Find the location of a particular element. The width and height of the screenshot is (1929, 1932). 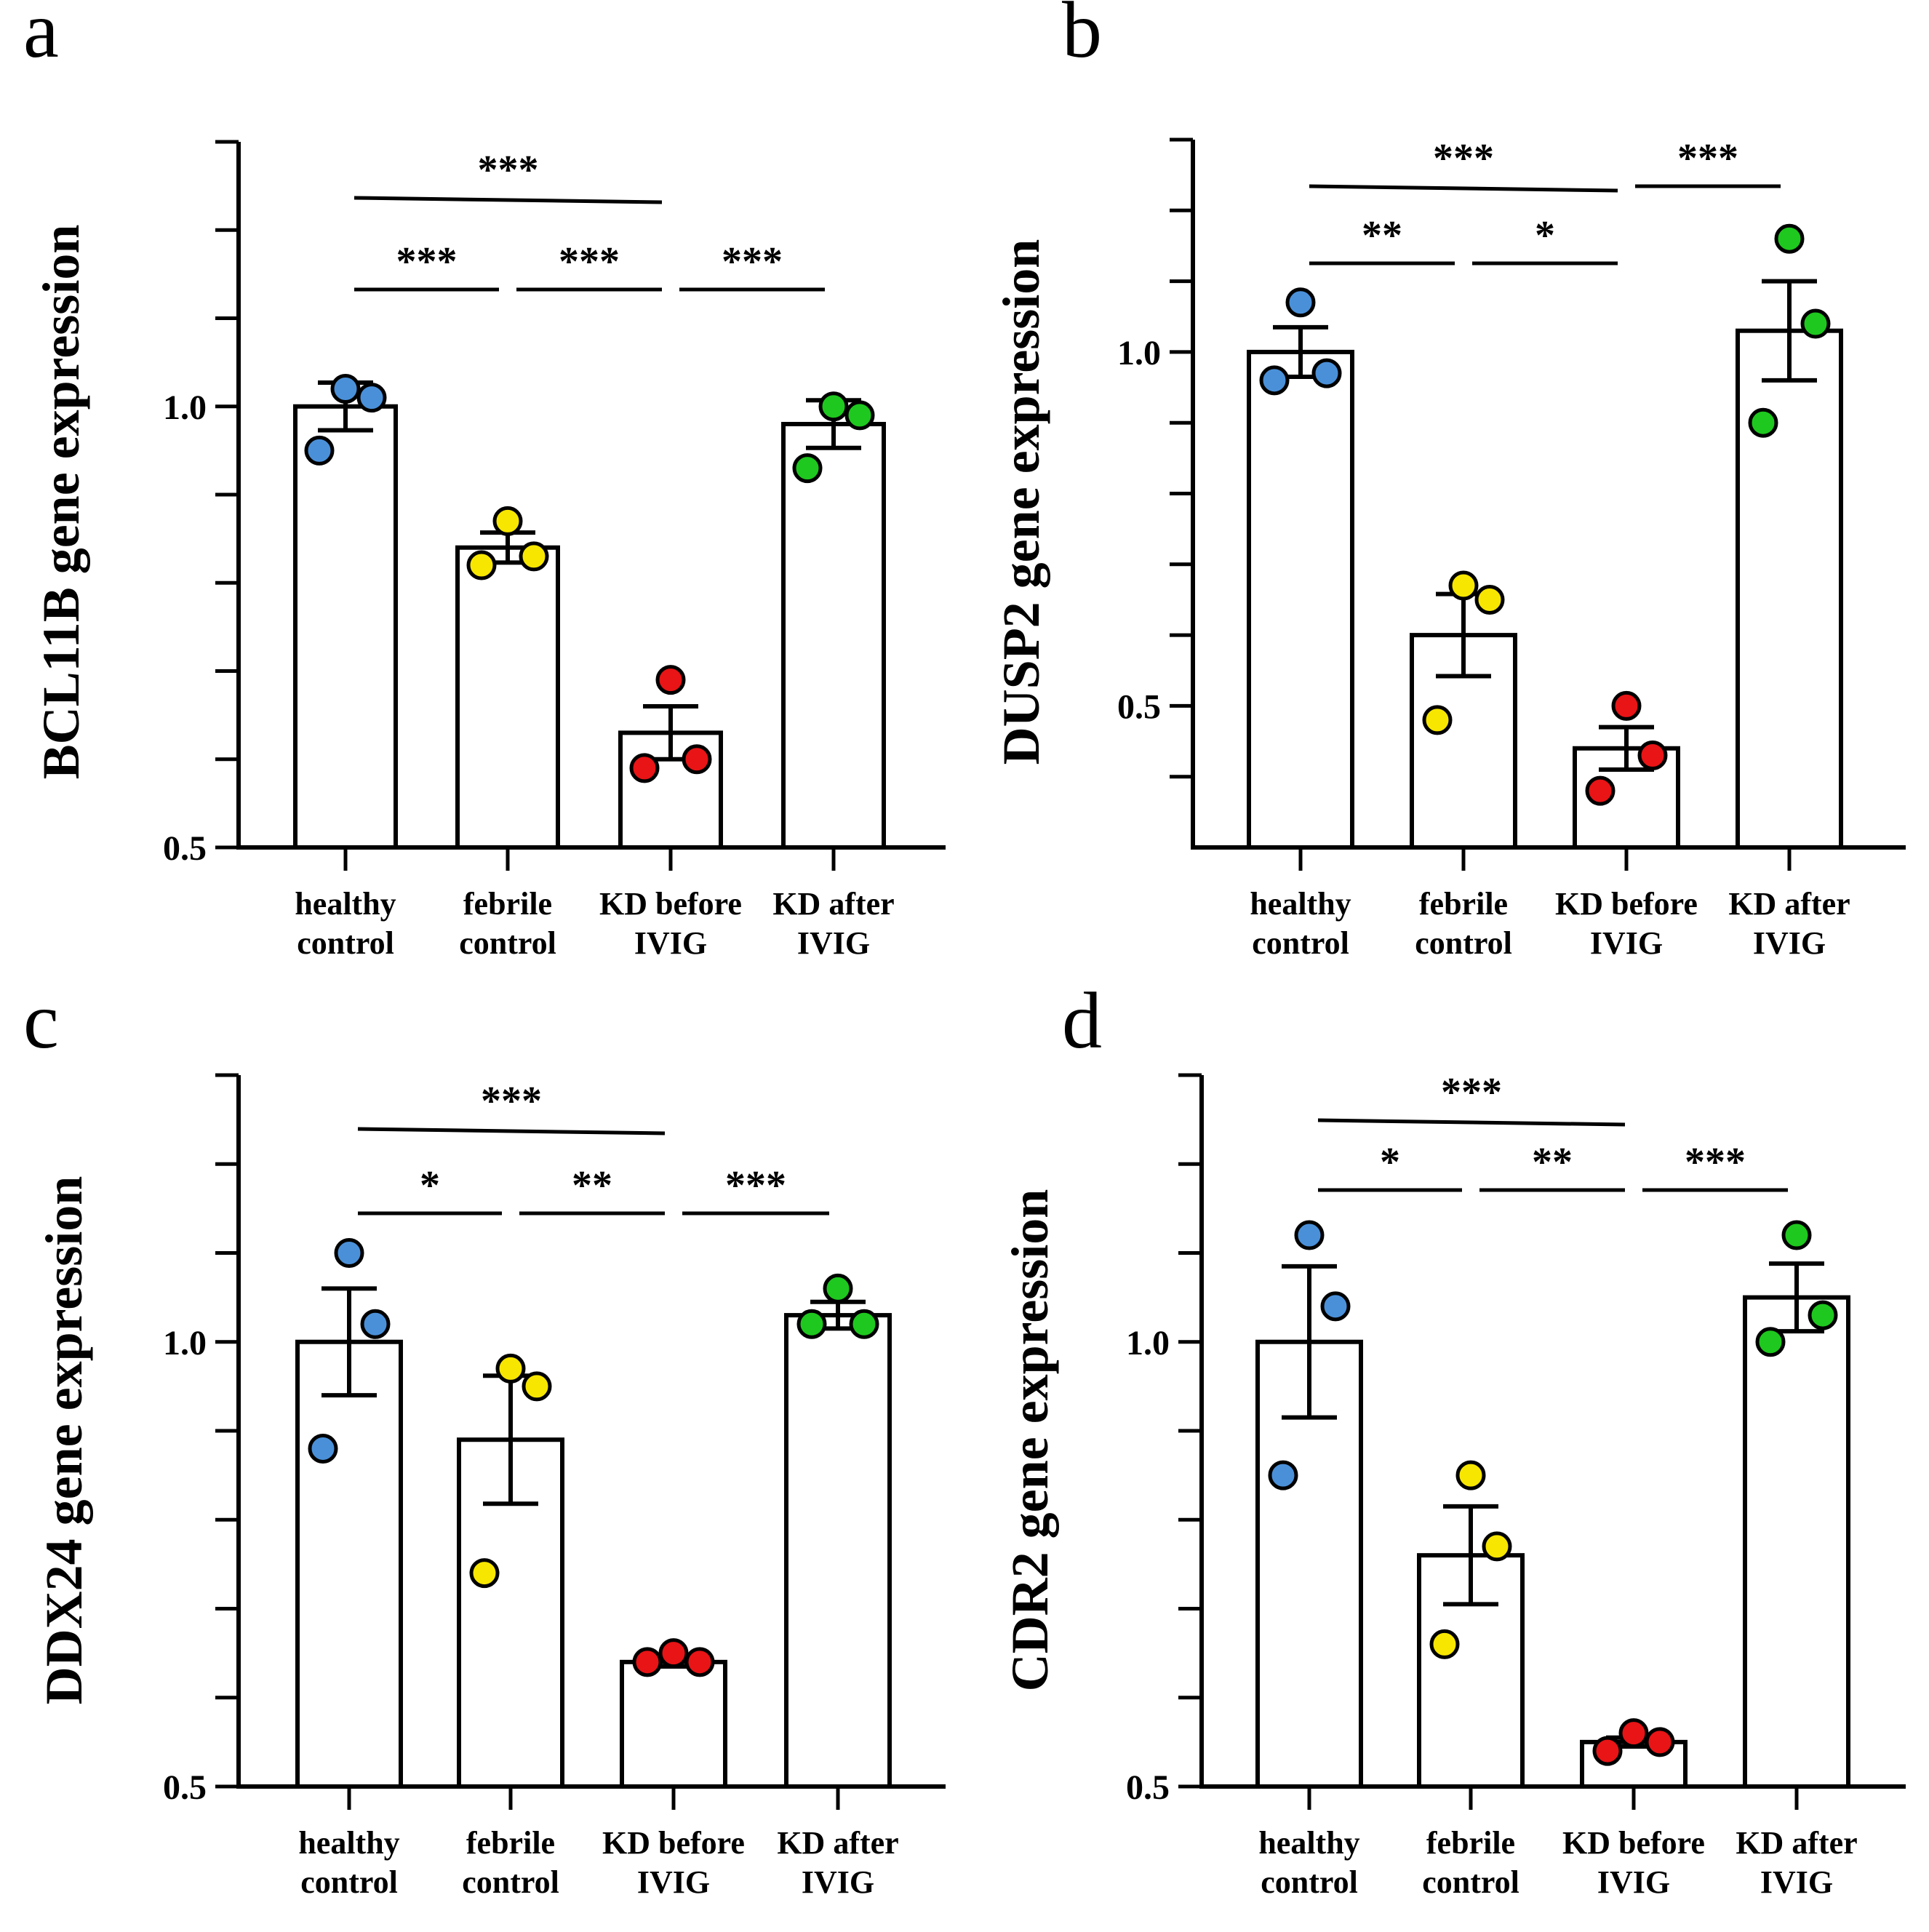

y-axis-title: DUSP2 gene expression is located at coordinates (1021, 502).